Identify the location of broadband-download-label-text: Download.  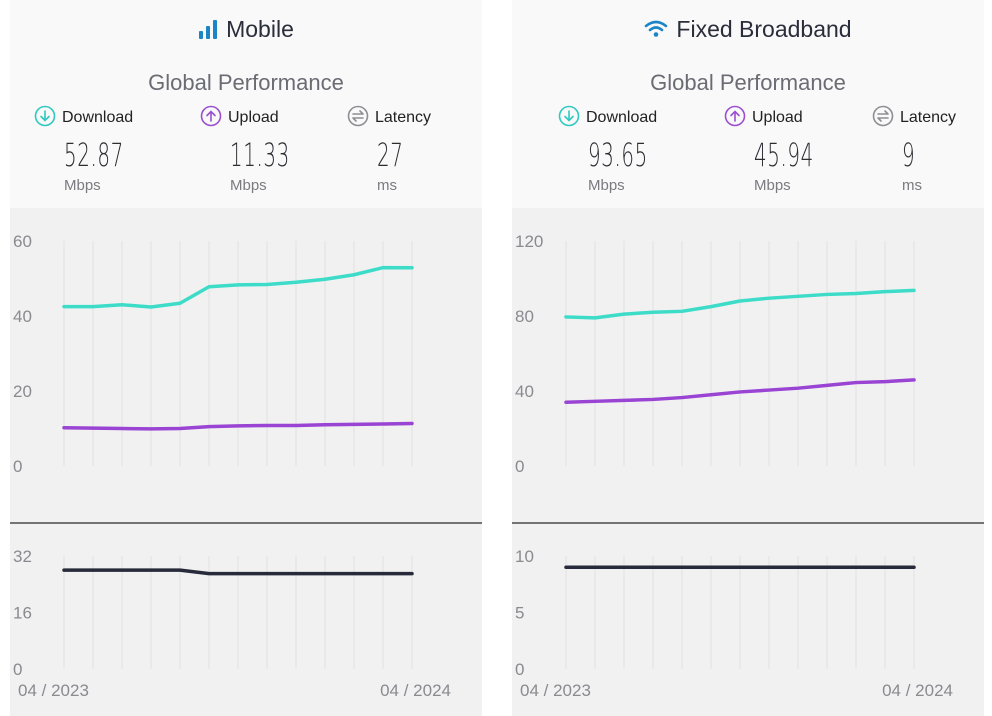
(622, 117).